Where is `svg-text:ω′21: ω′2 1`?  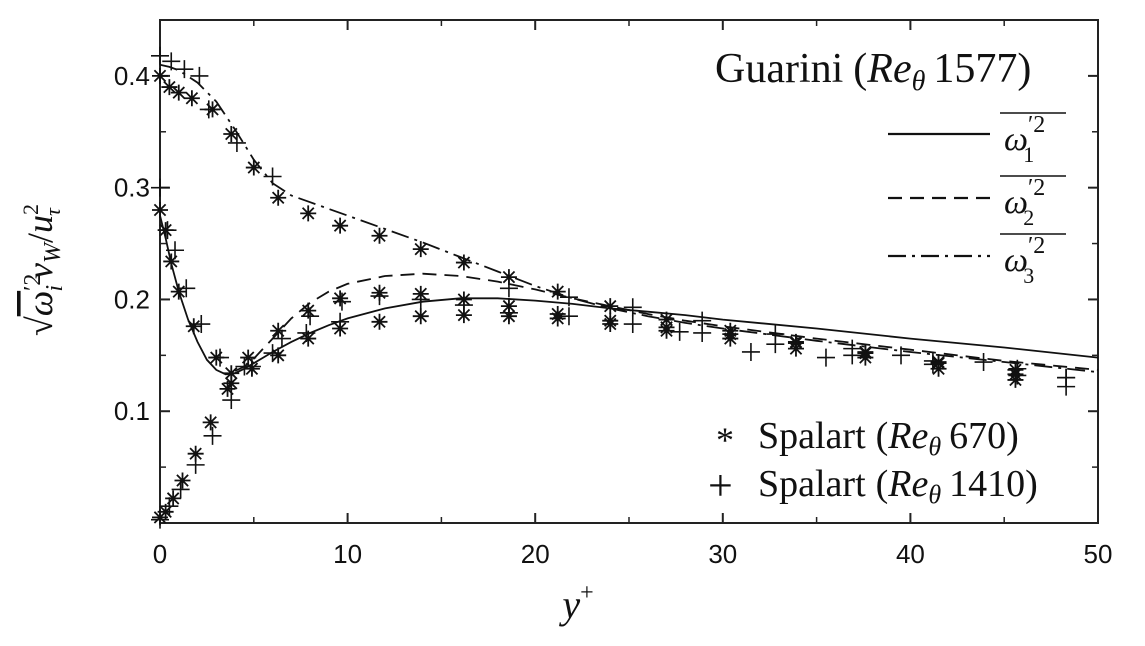
svg-text:ω′21: ω′2 1 is located at coordinates (1024, 139).